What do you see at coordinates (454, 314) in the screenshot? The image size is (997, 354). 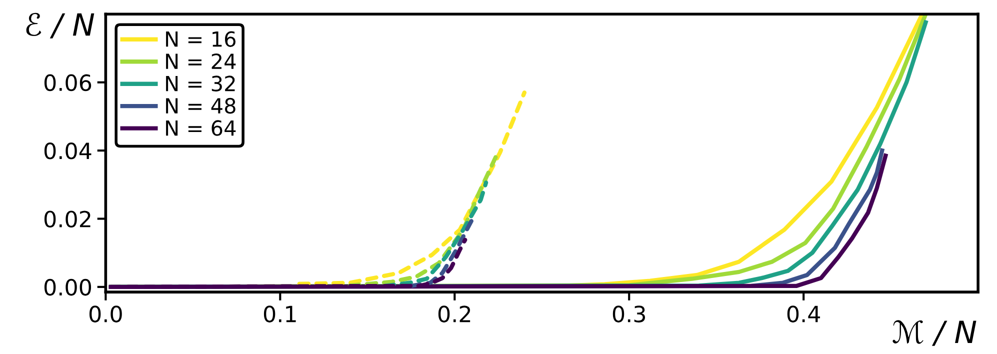 I see `x-tick-label: 0.2` at bounding box center [454, 314].